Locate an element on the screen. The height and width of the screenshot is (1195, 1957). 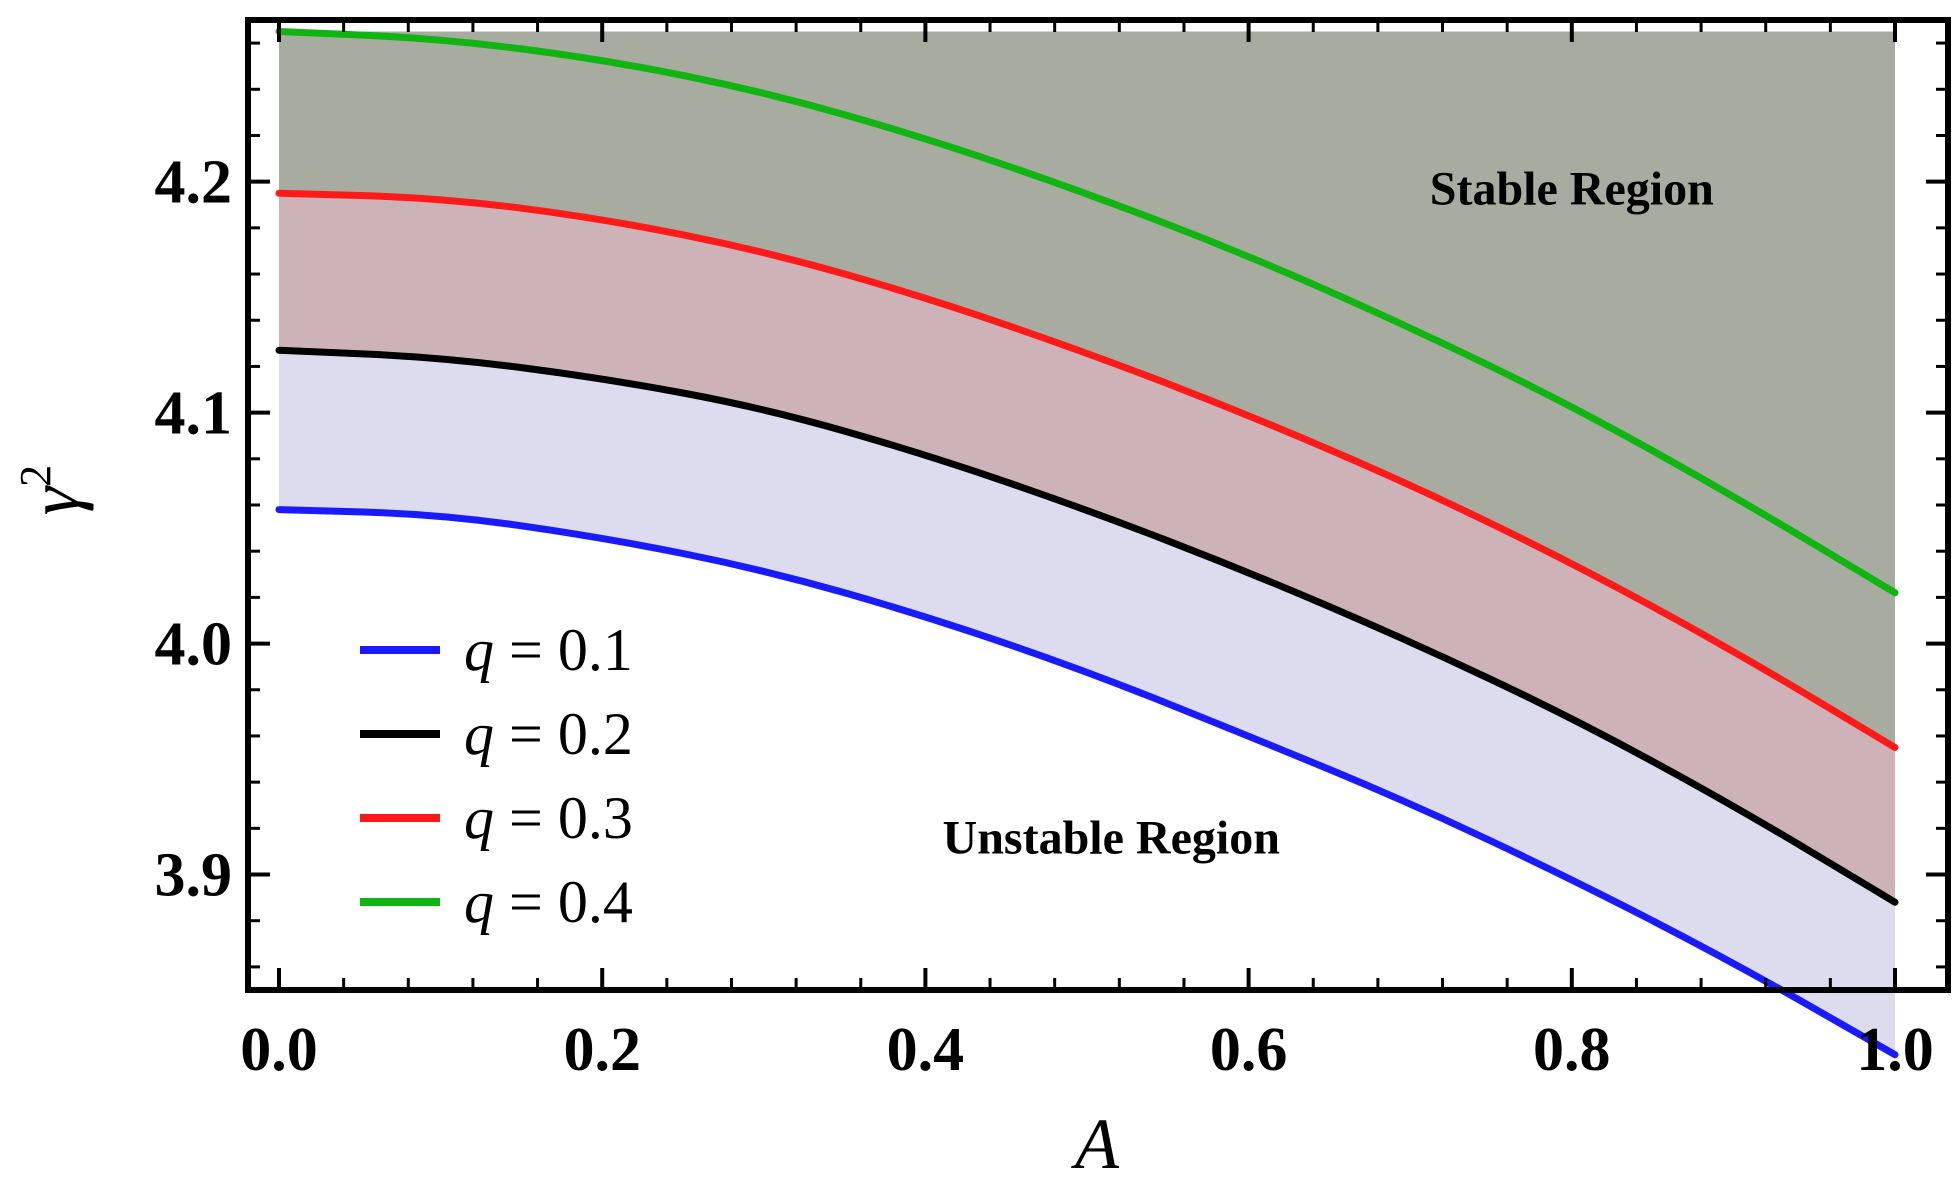
annotation-stable-region: Stable Region is located at coordinates (1572, 189).